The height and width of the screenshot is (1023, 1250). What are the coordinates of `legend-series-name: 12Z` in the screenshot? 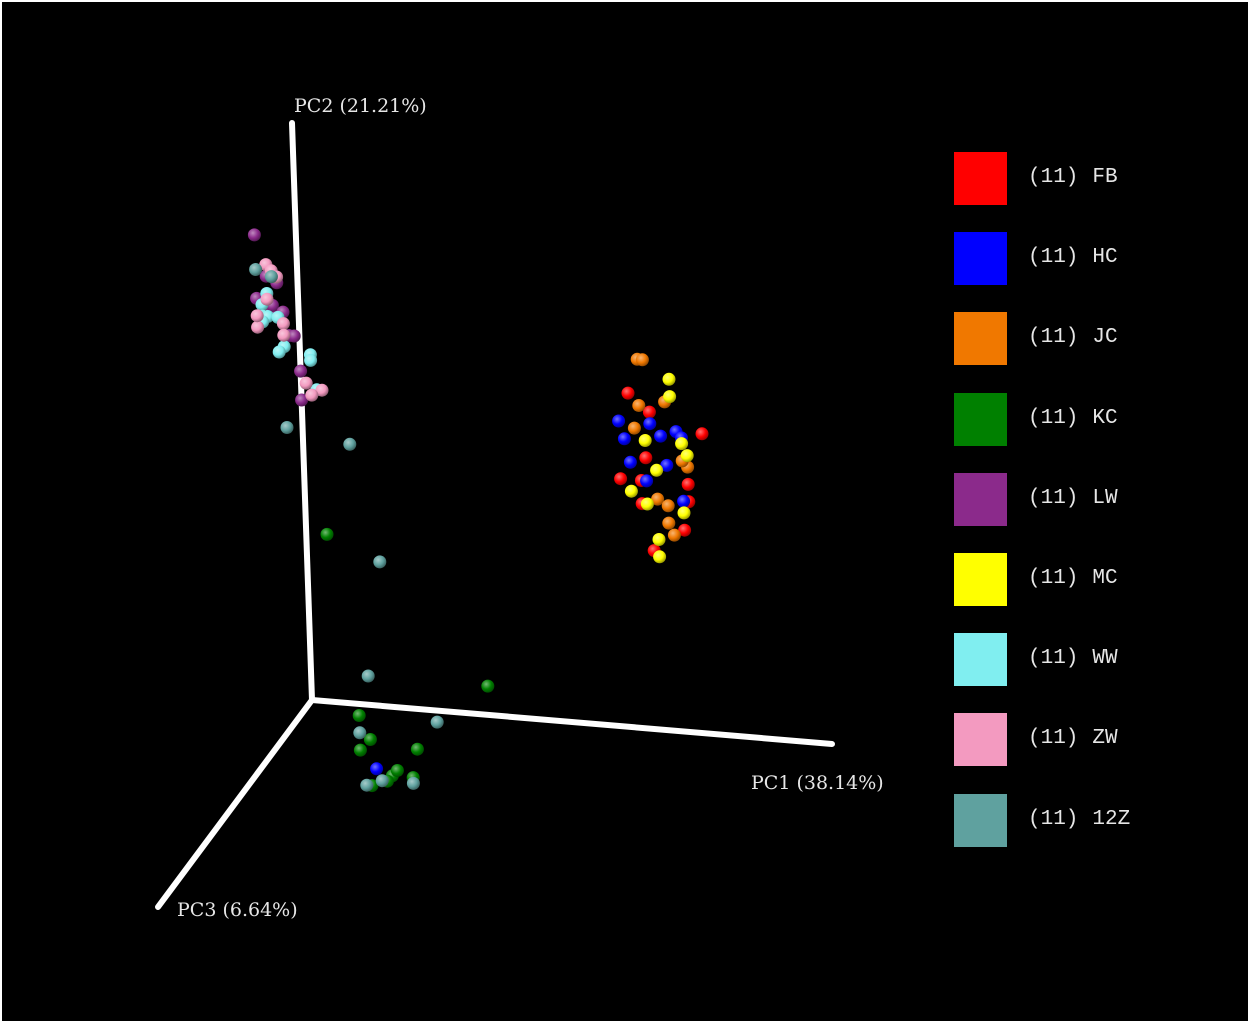 It's located at (1111, 819).